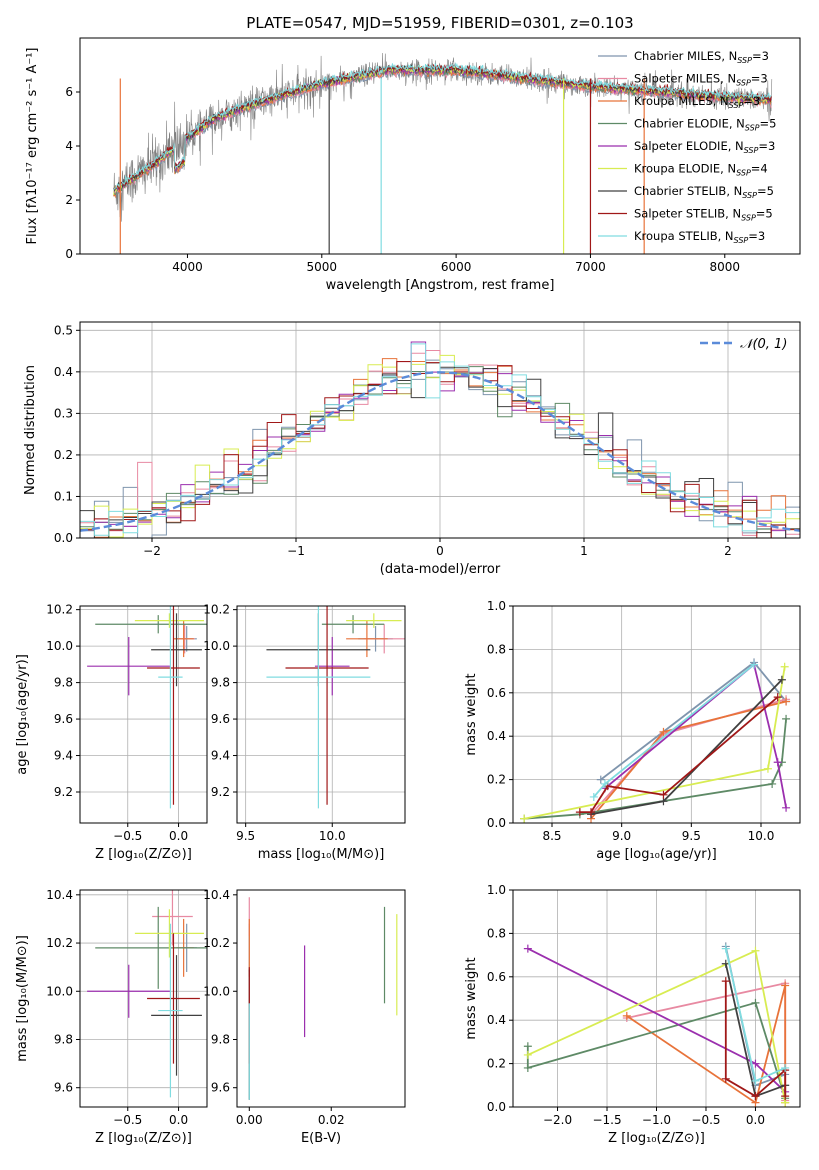  I want to click on weight-marker-chabrier-stelib, so click(781, 679).